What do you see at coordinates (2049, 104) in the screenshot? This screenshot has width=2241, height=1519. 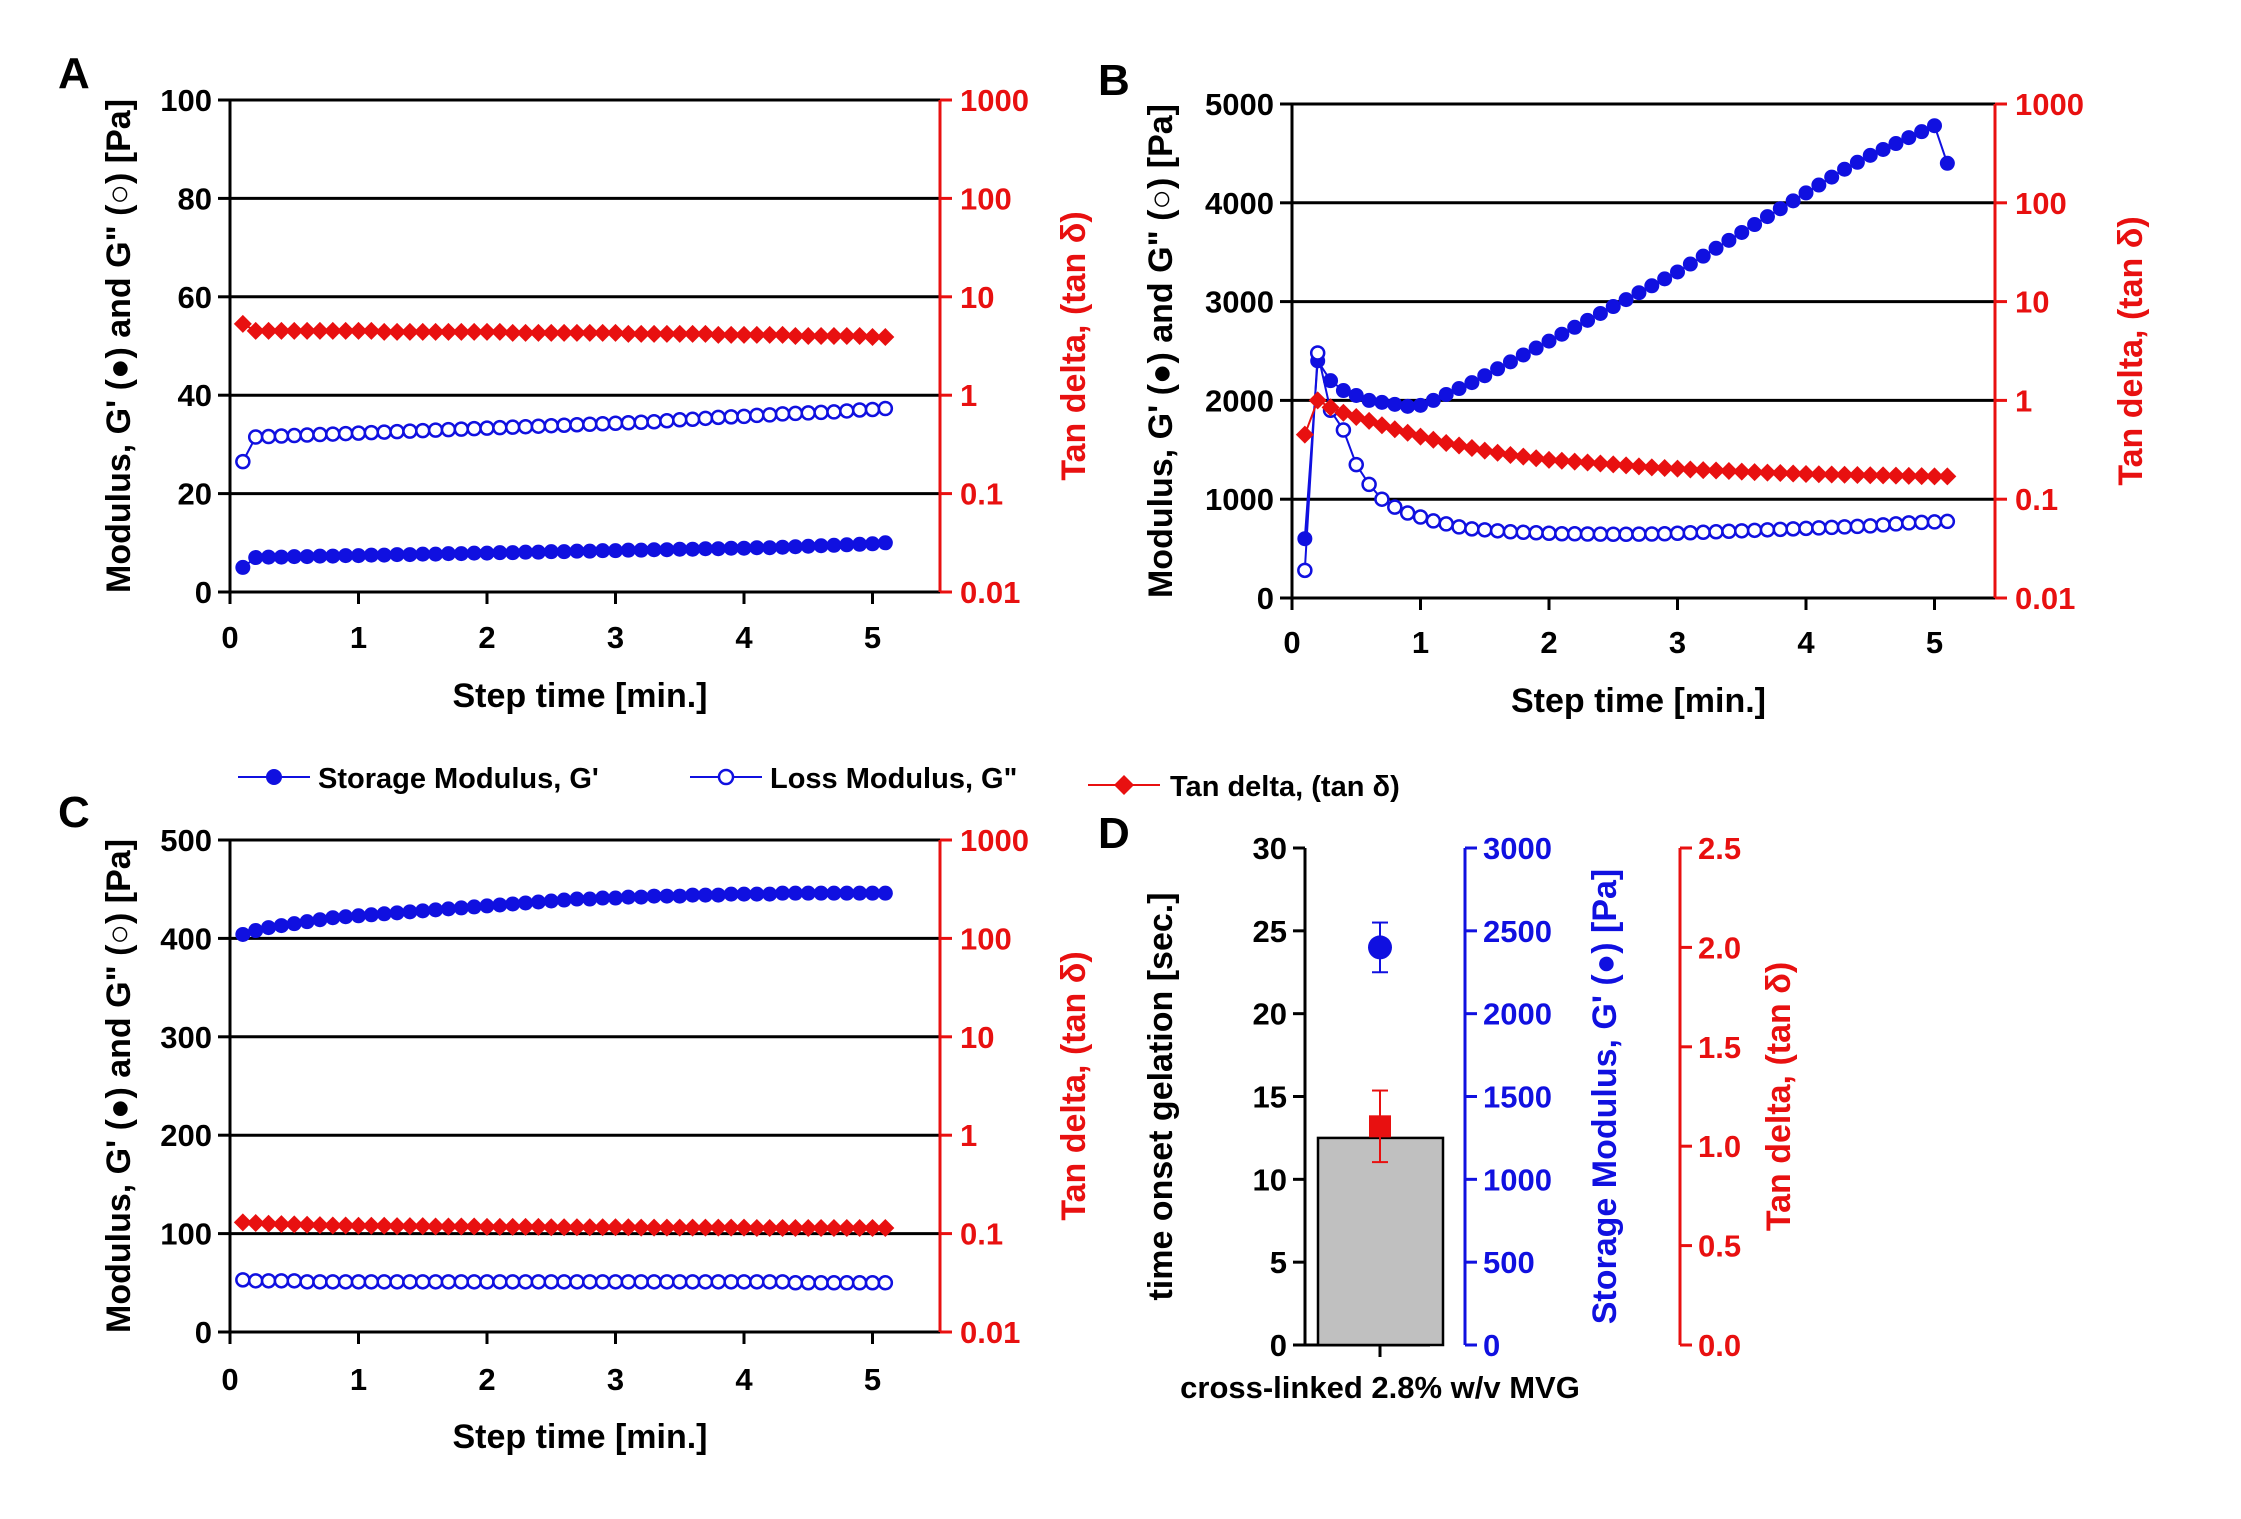 I see `y2-tick-label: 1000` at bounding box center [2049, 104].